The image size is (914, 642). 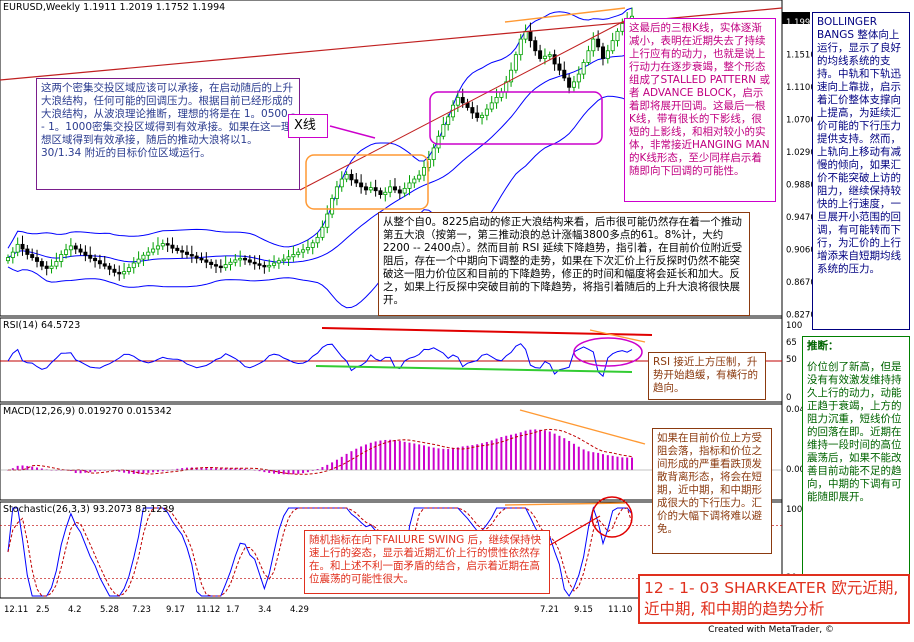 I want to click on date-tick-label: 11.10, so click(x=620, y=610).